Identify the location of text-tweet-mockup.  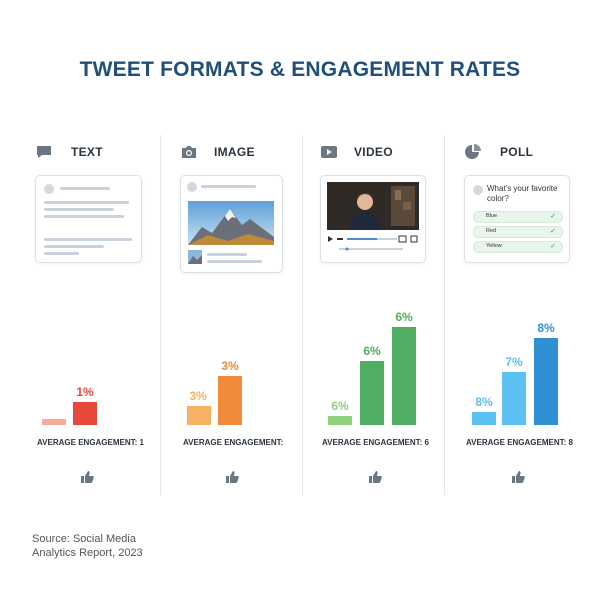
(88, 219).